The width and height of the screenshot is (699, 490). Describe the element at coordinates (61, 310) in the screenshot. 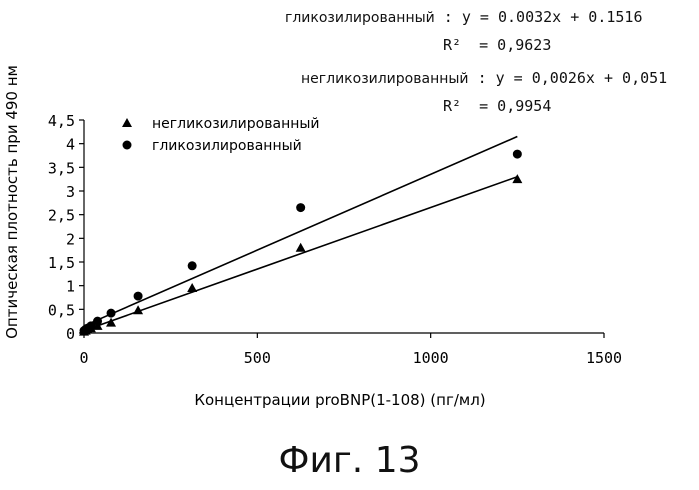

I see `y-tick-label: 0,5` at that location.